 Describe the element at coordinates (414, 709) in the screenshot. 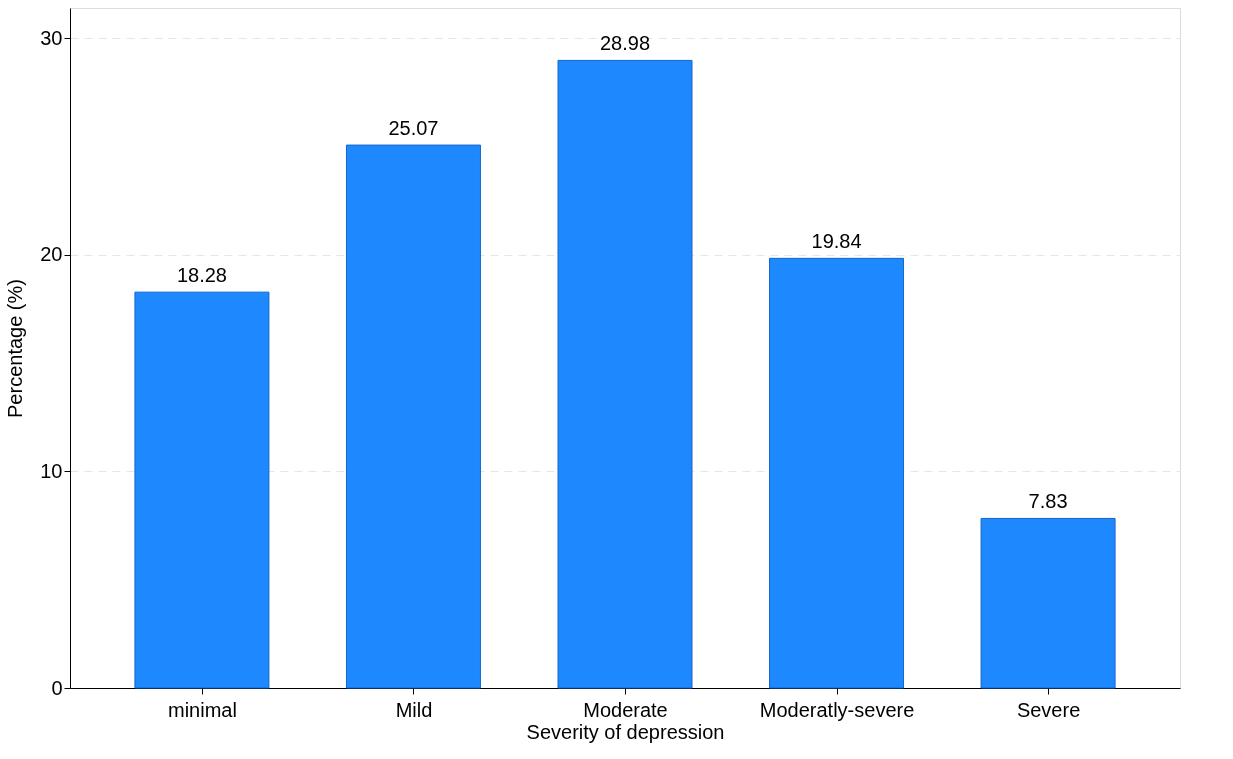

I see `x-tick-label: Mild` at that location.